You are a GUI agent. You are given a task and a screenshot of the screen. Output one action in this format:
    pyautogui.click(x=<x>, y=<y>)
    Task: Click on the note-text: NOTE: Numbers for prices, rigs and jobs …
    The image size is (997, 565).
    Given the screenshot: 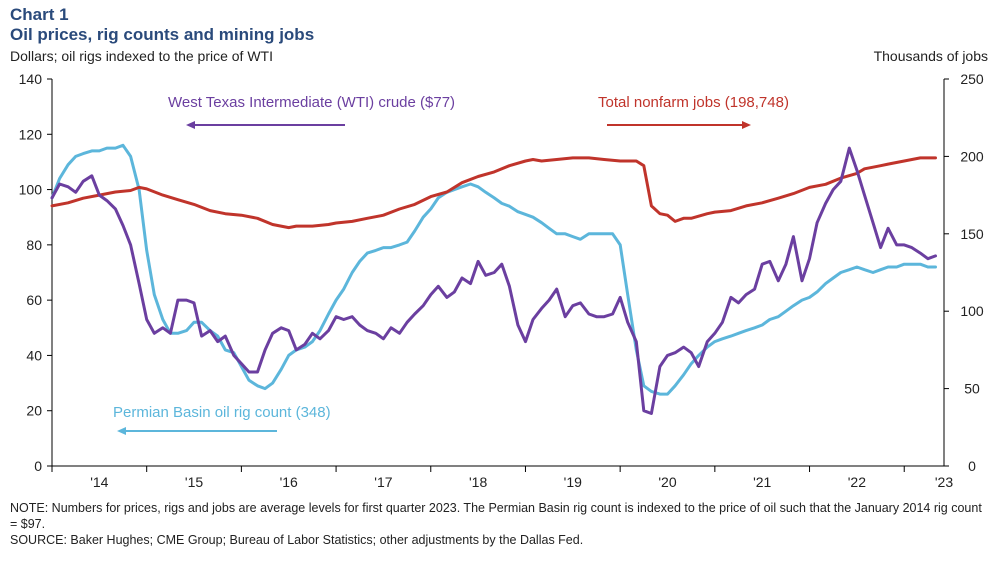 What is the action you would take?
    pyautogui.click(x=496, y=516)
    